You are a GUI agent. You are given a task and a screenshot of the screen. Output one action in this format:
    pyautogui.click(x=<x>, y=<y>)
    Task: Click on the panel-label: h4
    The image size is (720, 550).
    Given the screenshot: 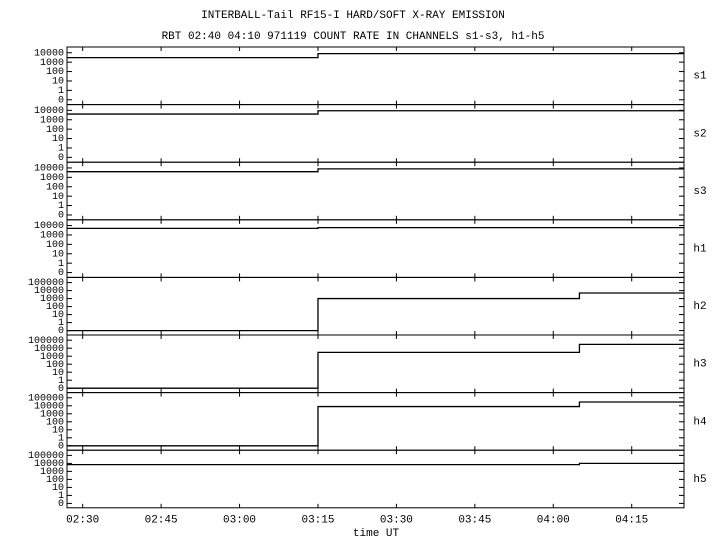 What is the action you would take?
    pyautogui.click(x=700, y=422)
    